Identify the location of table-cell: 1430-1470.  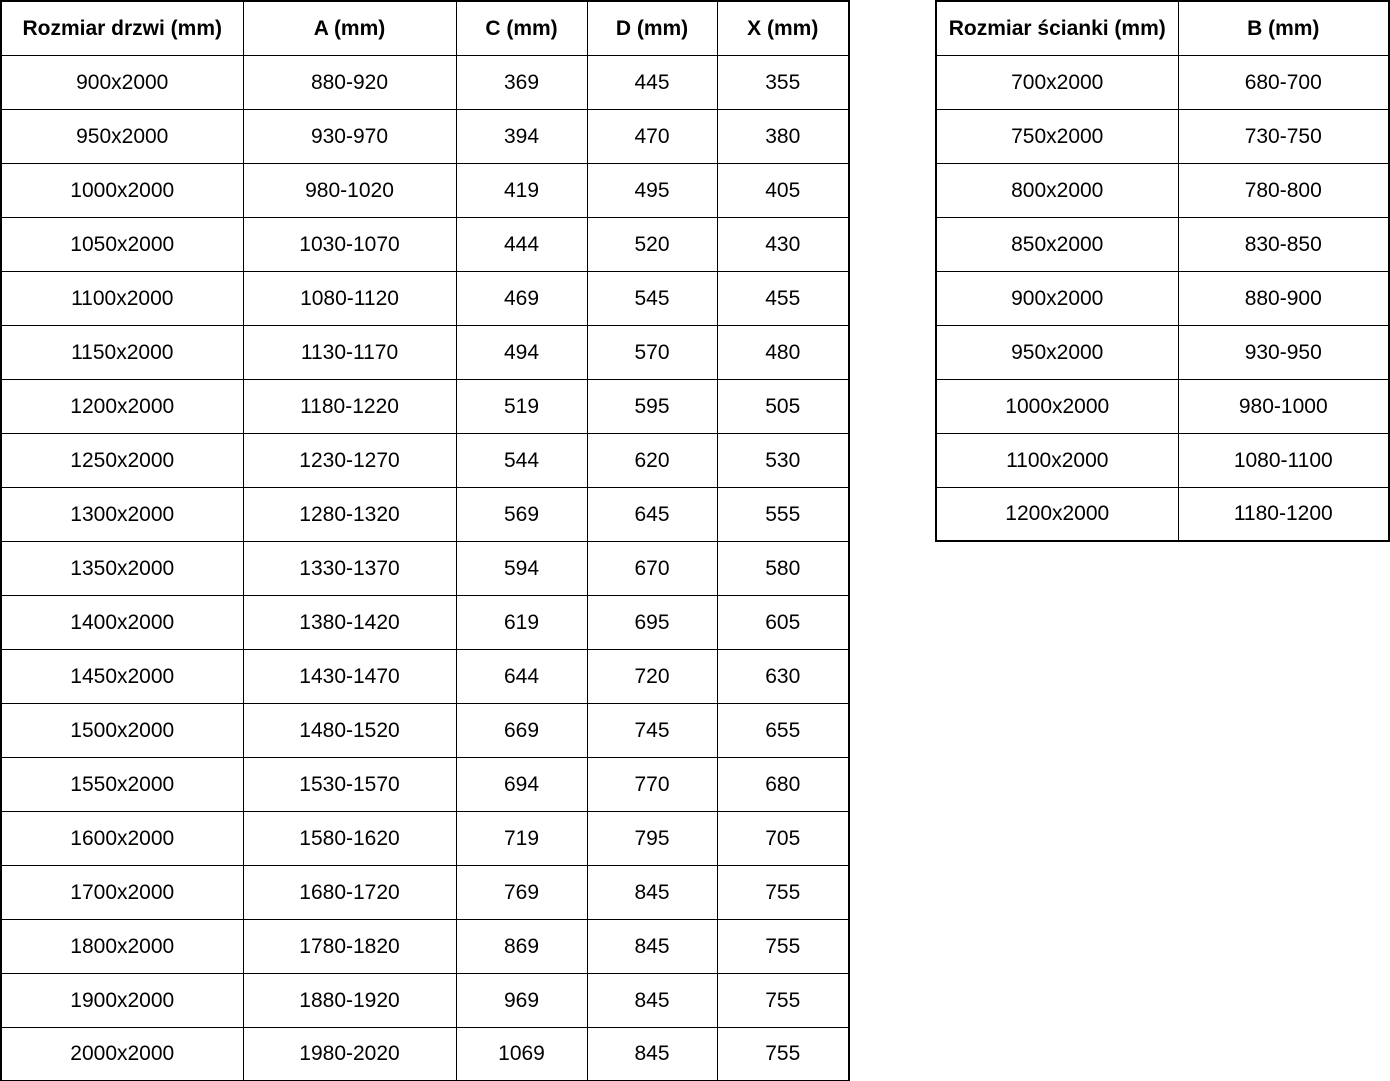
(349, 676).